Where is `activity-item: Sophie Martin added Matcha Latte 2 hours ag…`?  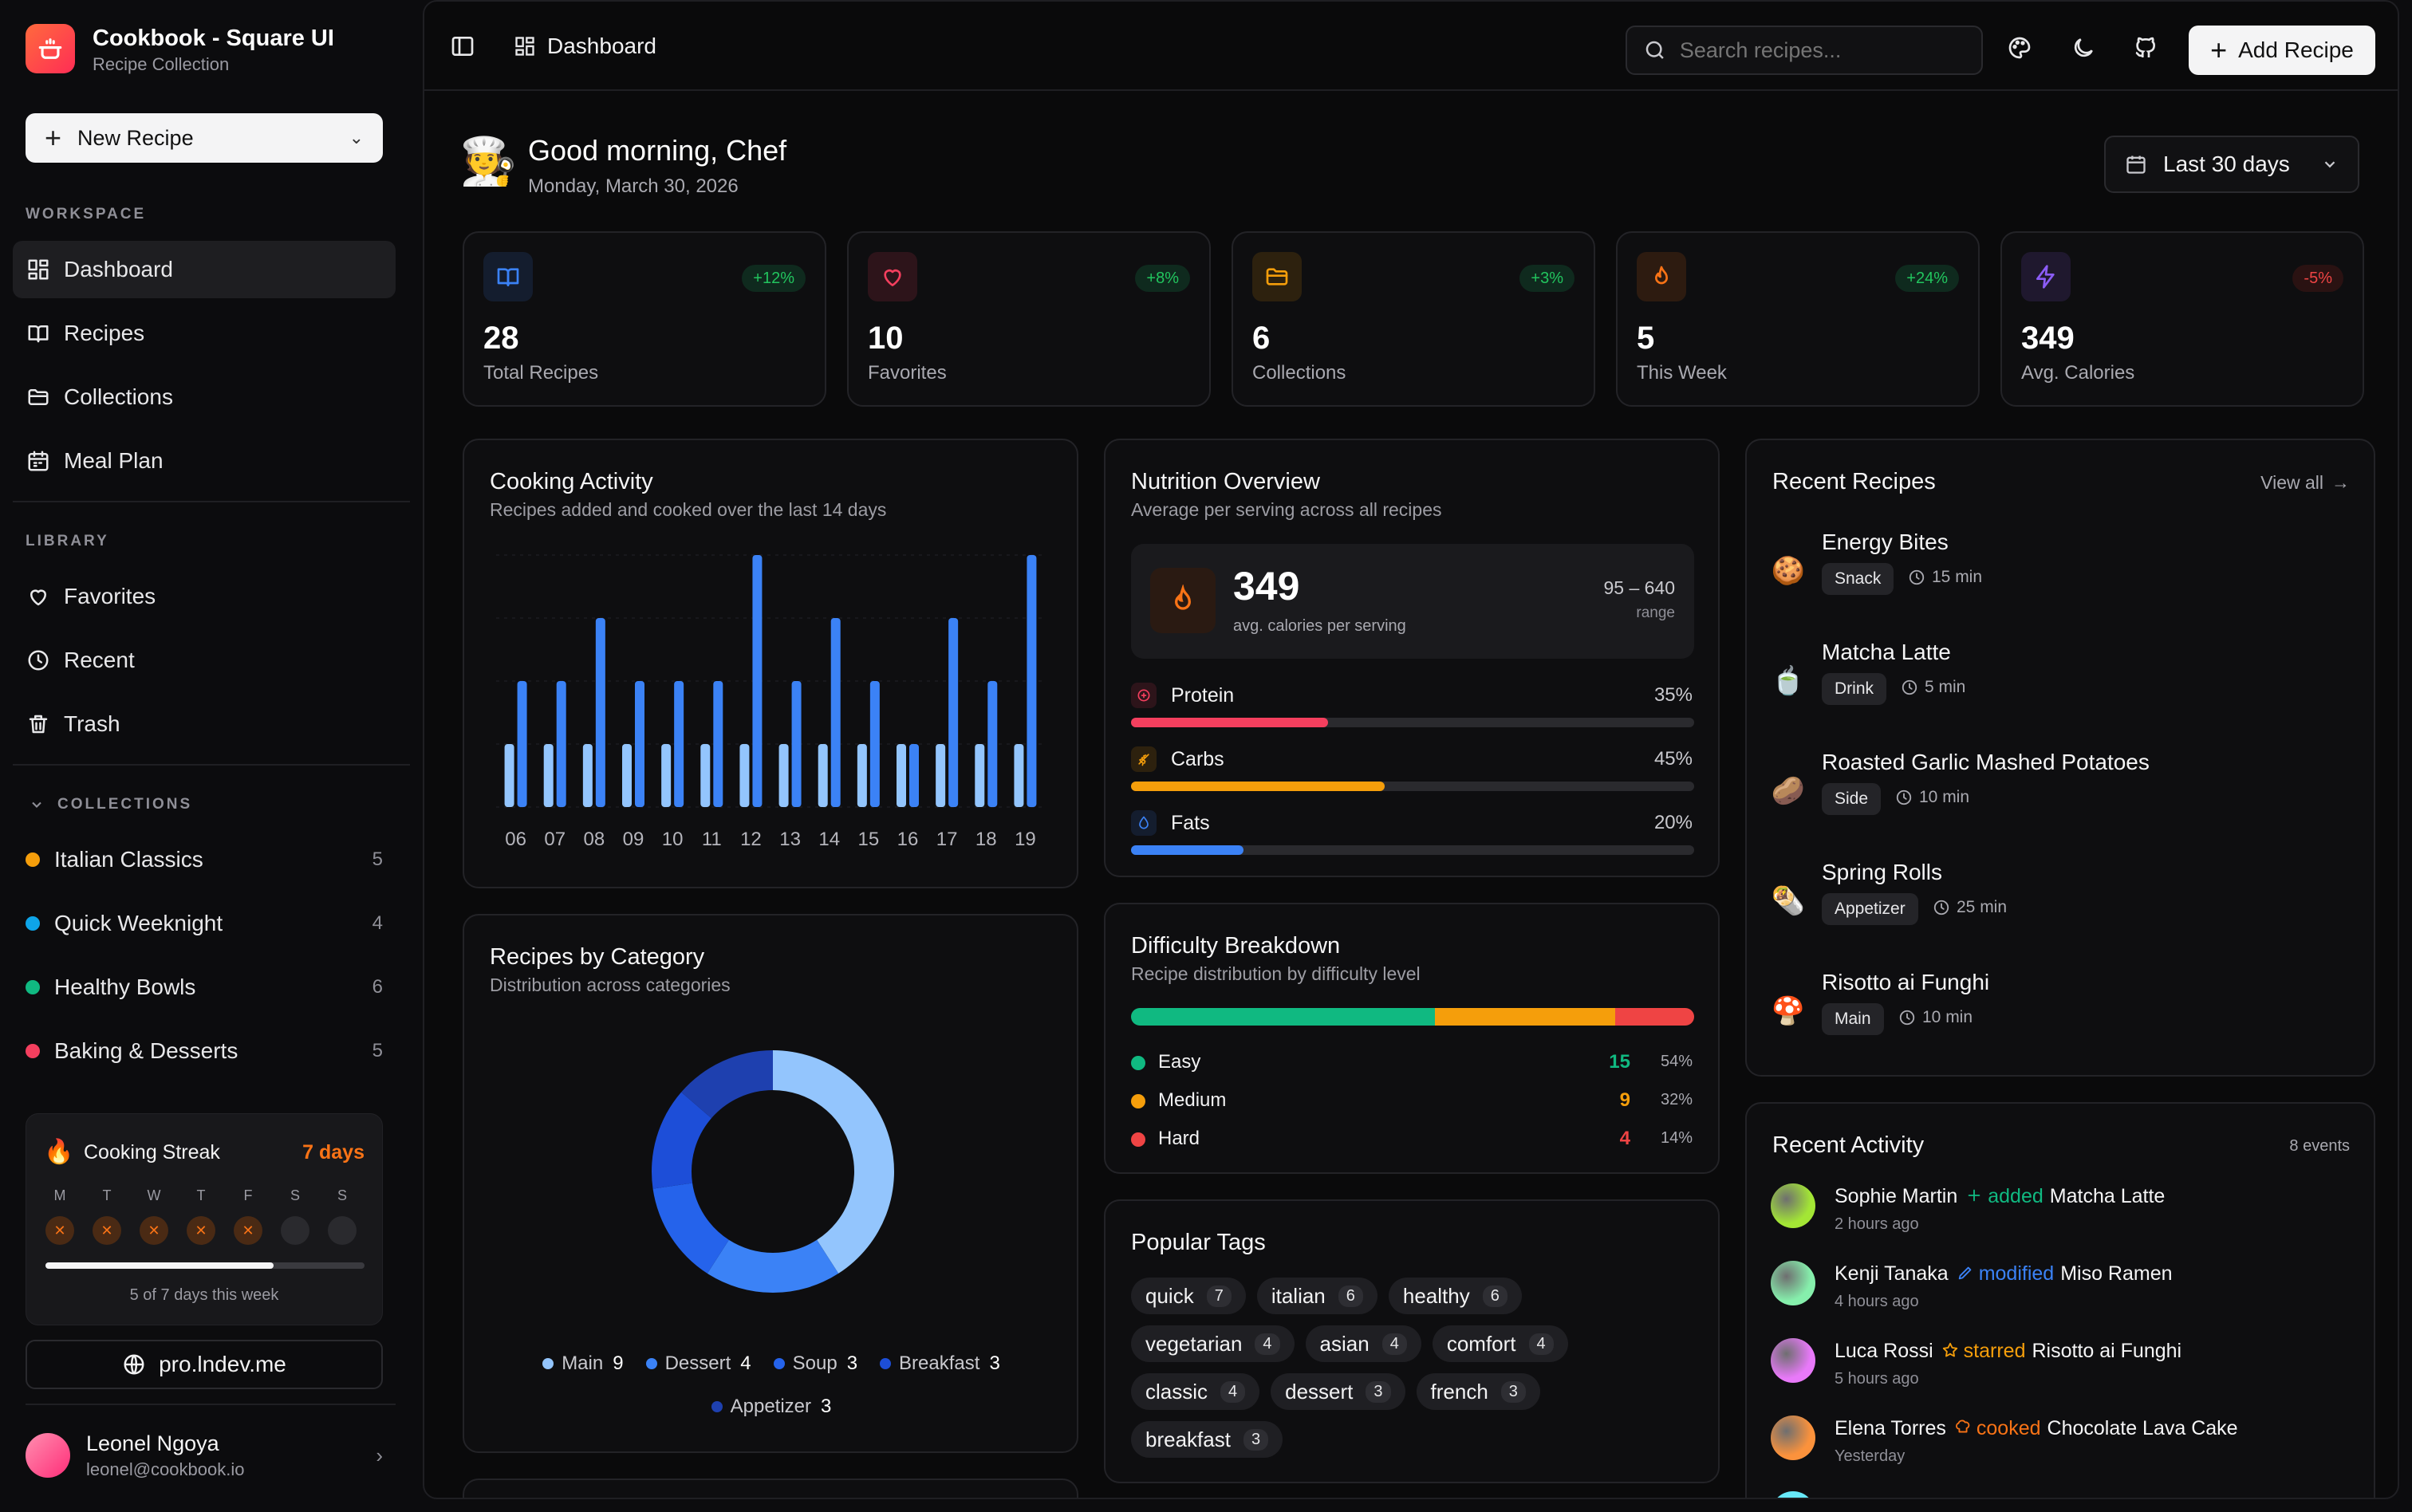
activity-item: Sophie Martin added Matcha Latte 2 hours ag… is located at coordinates (2058, 1216).